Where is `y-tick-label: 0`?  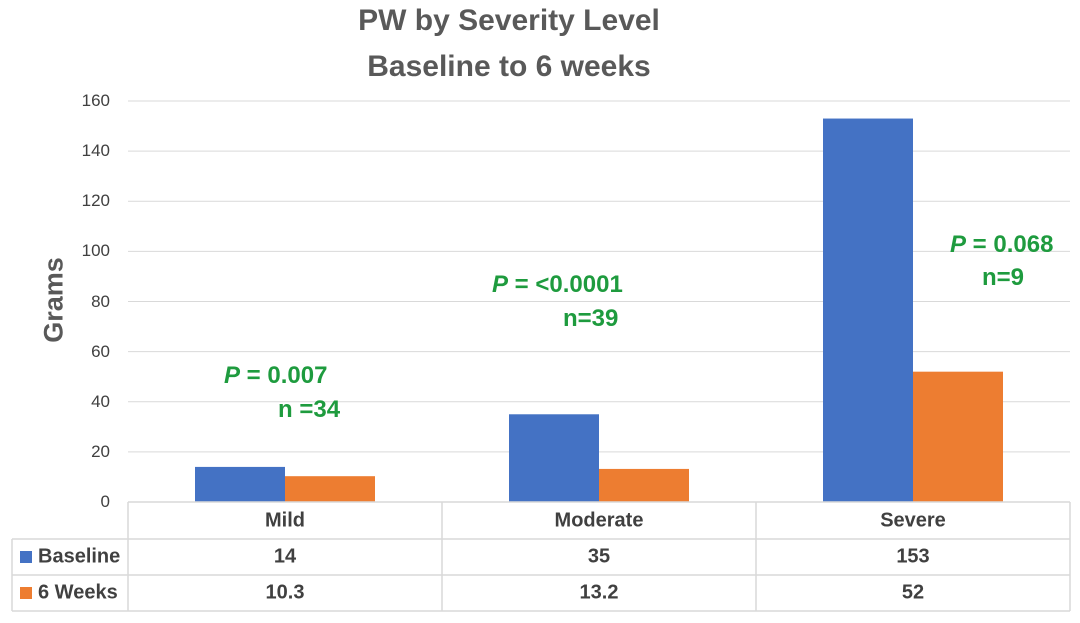
y-tick-label: 0 is located at coordinates (105, 501).